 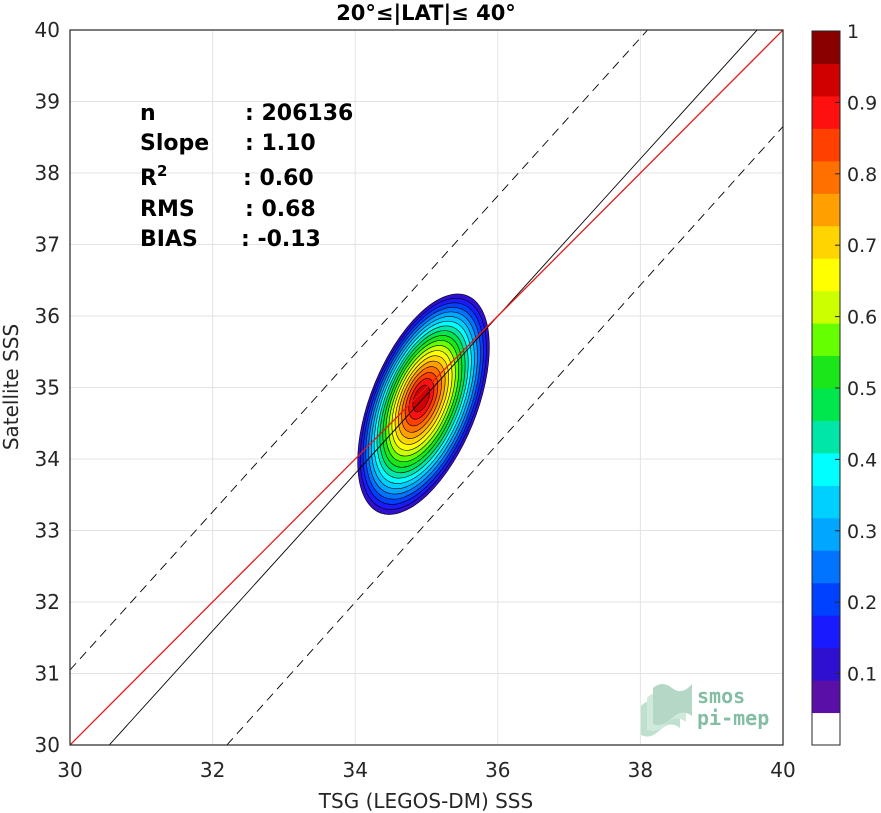 I want to click on x-tick-labels: 30 32 34 36 38 40, so click(x=426, y=770).